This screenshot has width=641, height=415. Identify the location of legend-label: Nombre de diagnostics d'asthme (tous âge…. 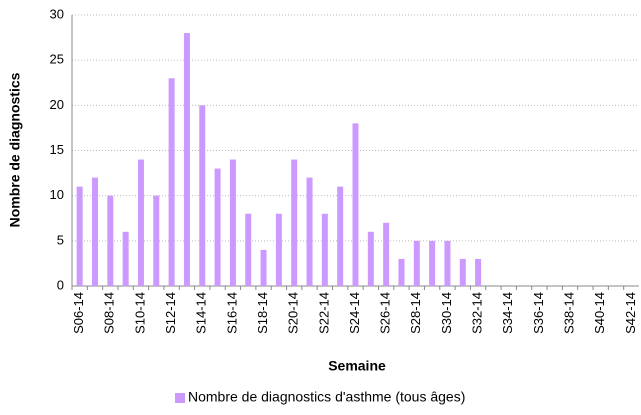
(326, 397).